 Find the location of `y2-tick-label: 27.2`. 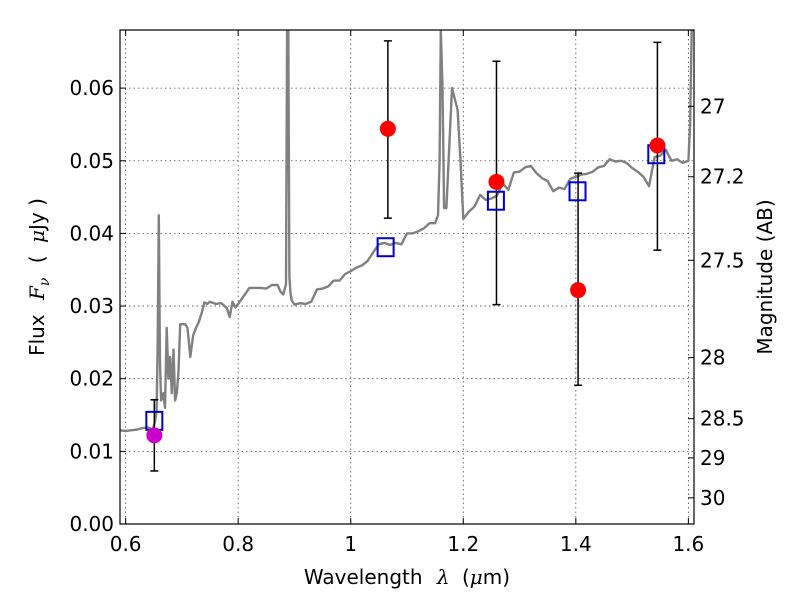

y2-tick-label: 27.2 is located at coordinates (722, 177).